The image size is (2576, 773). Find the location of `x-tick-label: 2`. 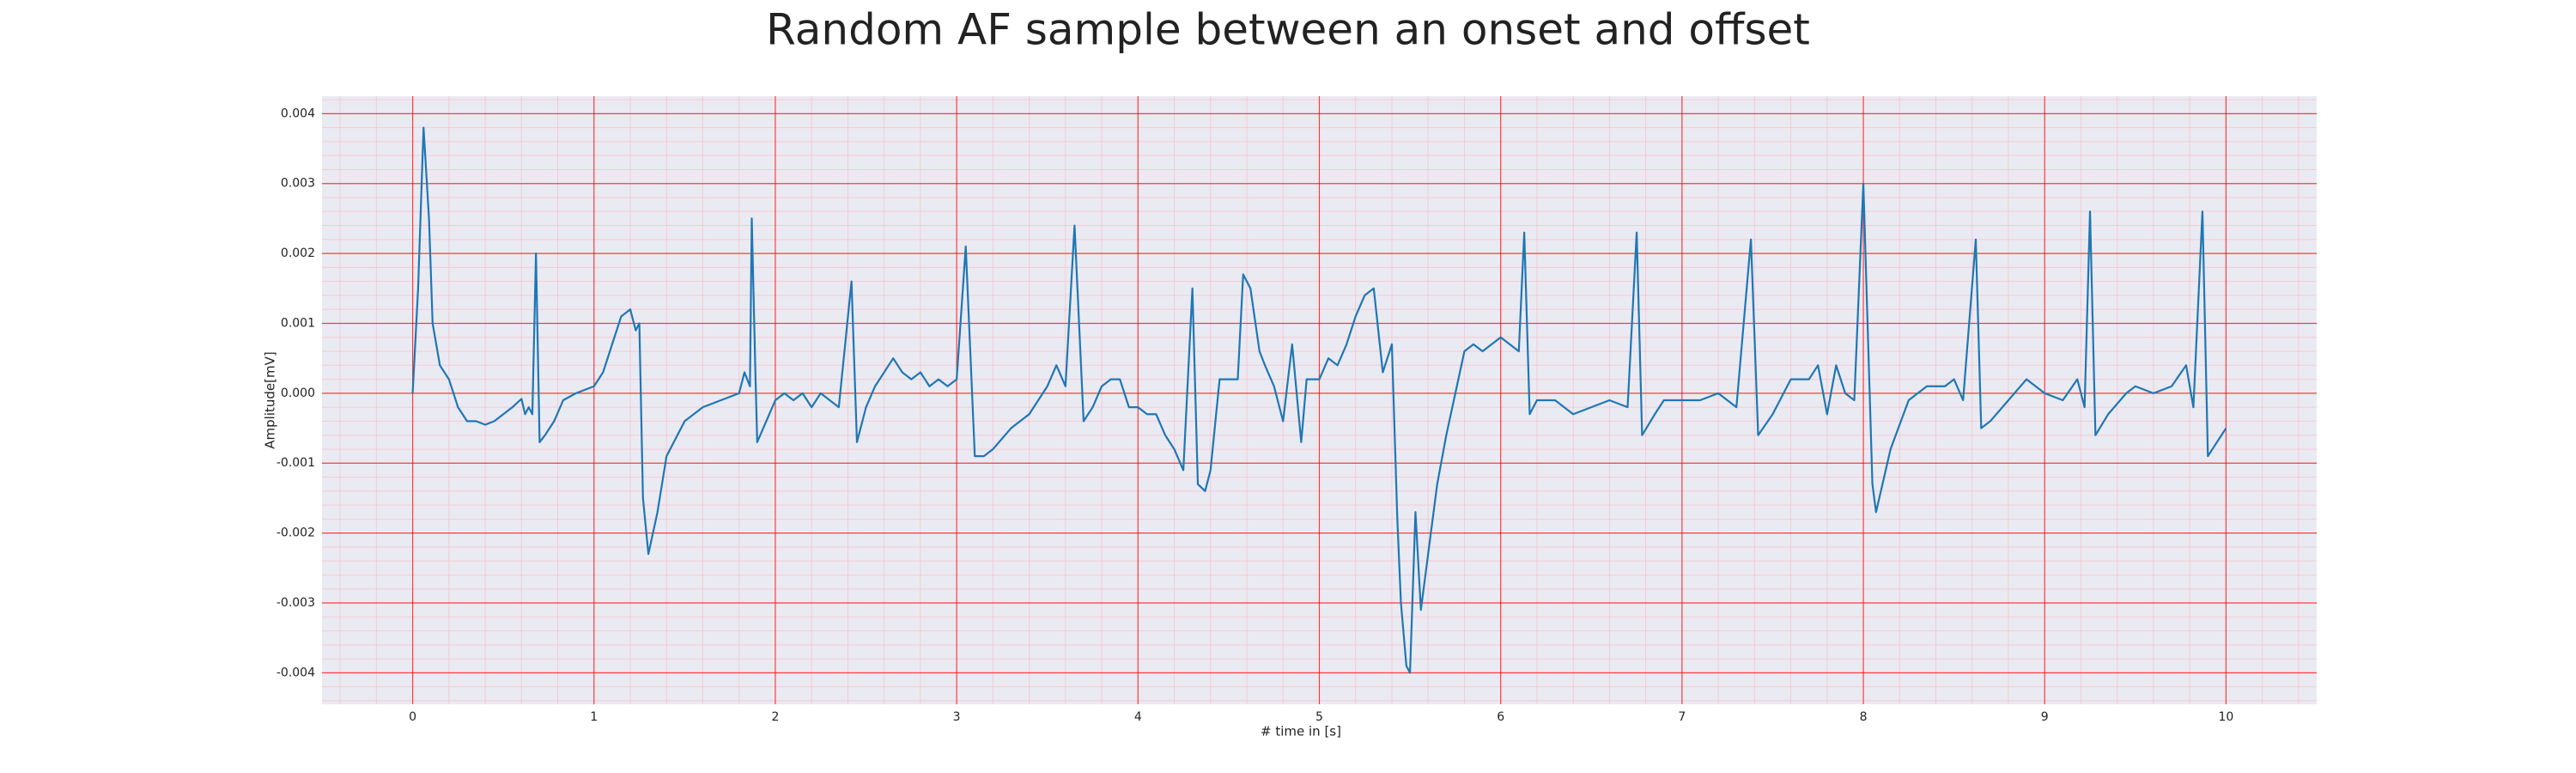

x-tick-label: 2 is located at coordinates (775, 717).